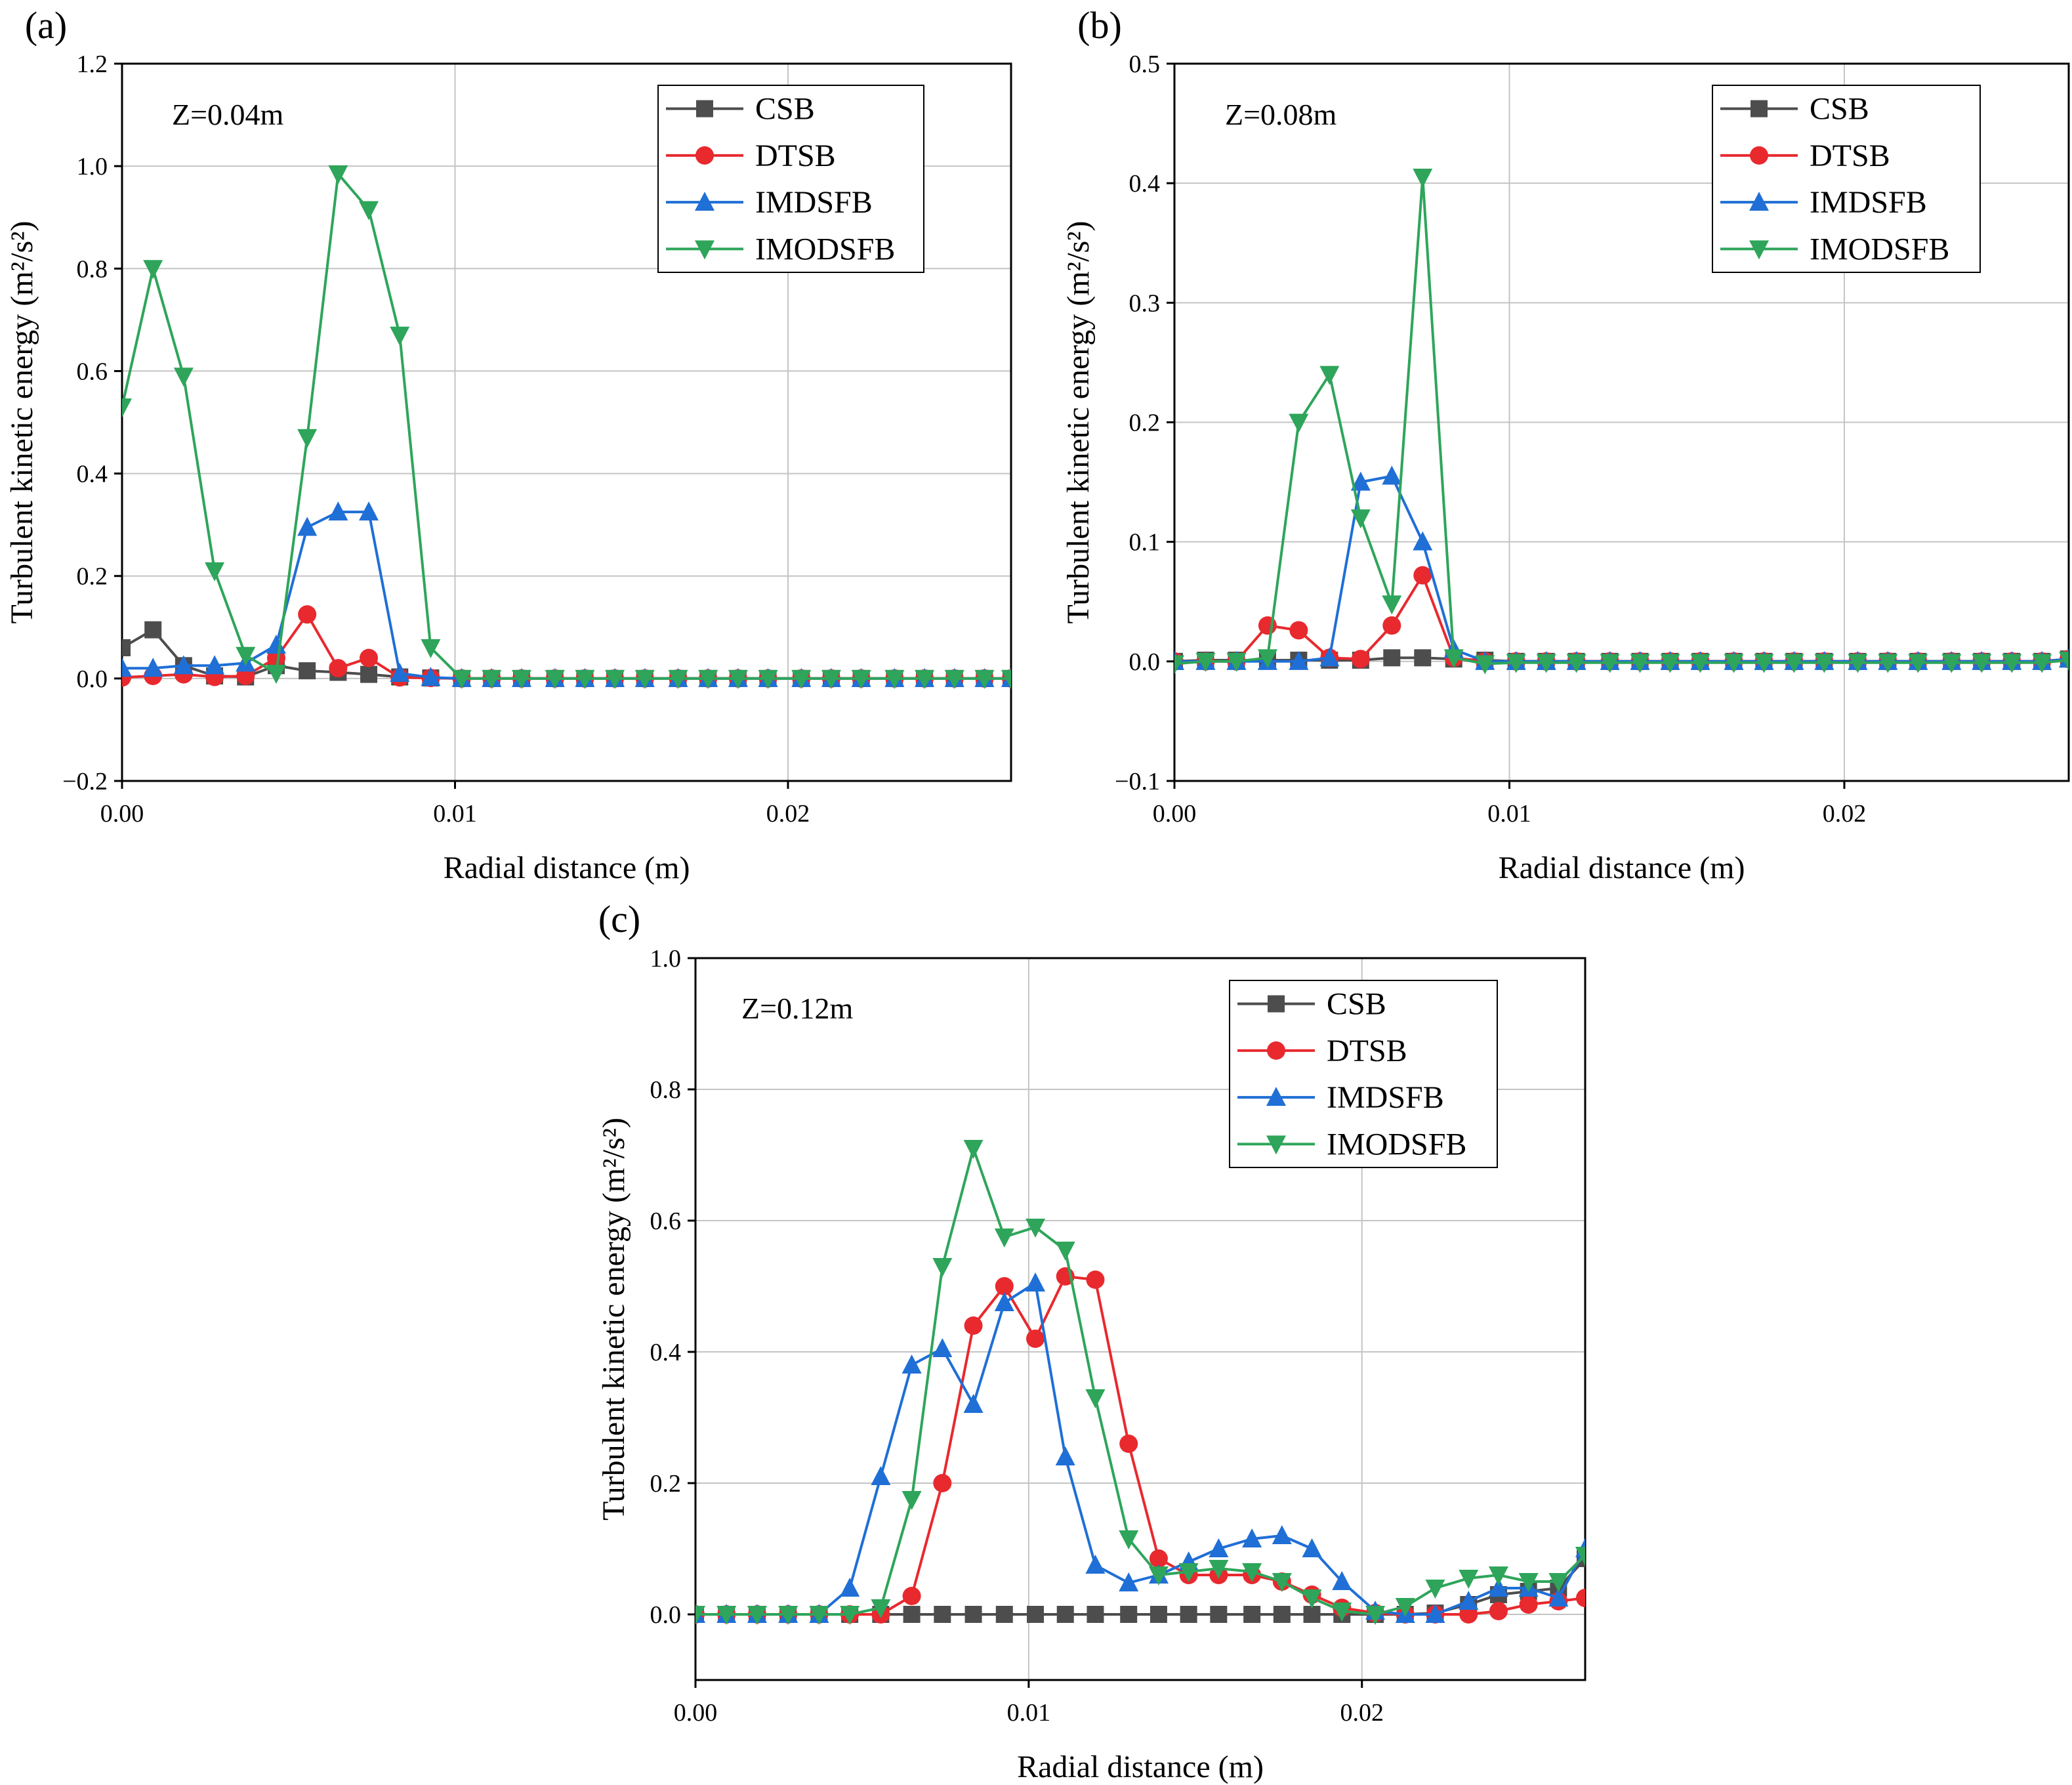  I want to click on panel-label: (c), so click(619, 919).